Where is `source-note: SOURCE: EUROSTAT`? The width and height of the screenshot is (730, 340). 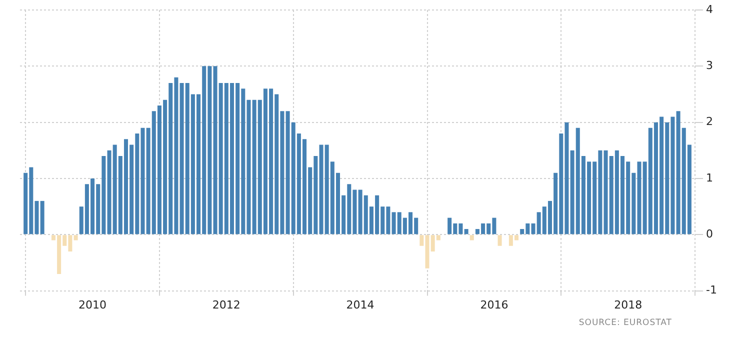
source-note: SOURCE: EUROSTAT is located at coordinates (625, 323).